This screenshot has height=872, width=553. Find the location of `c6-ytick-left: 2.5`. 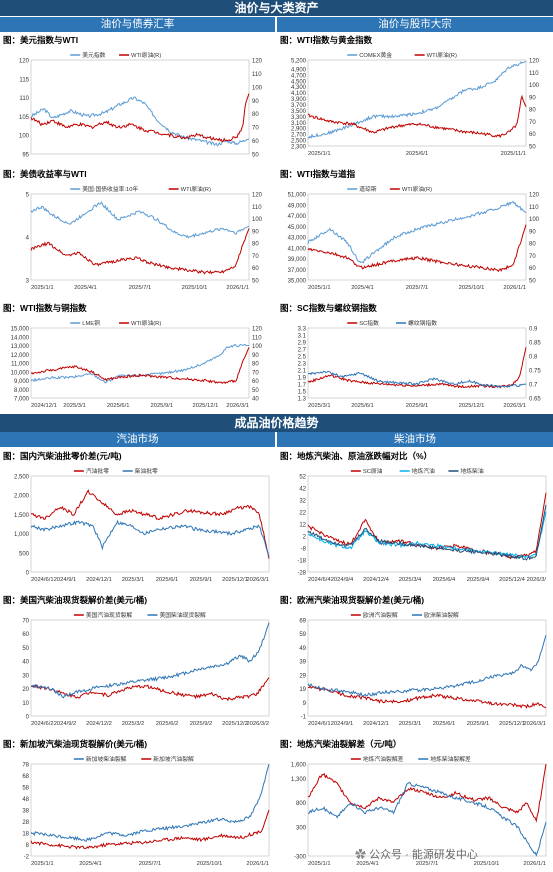

c6-ytick-left: 2.5 is located at coordinates (302, 358).